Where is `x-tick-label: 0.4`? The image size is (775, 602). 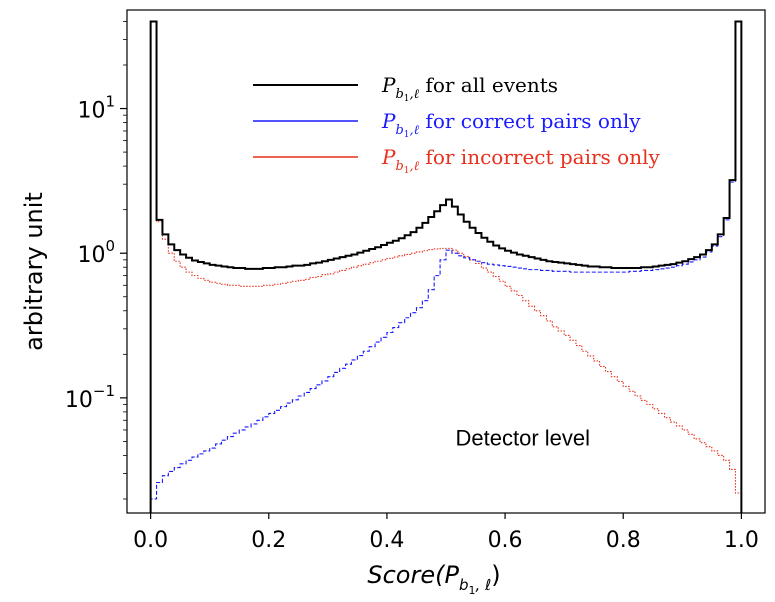
x-tick-label: 0.4 is located at coordinates (386, 540).